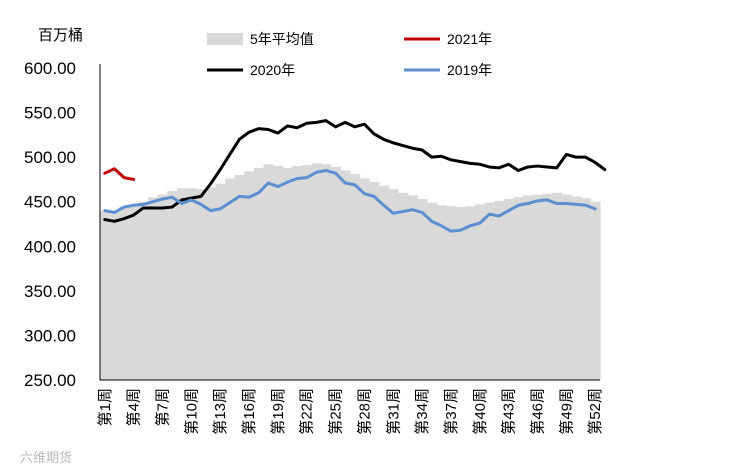 Image resolution: width=739 pixels, height=470 pixels. I want to click on x-tick-label: 第28周, so click(364, 411).